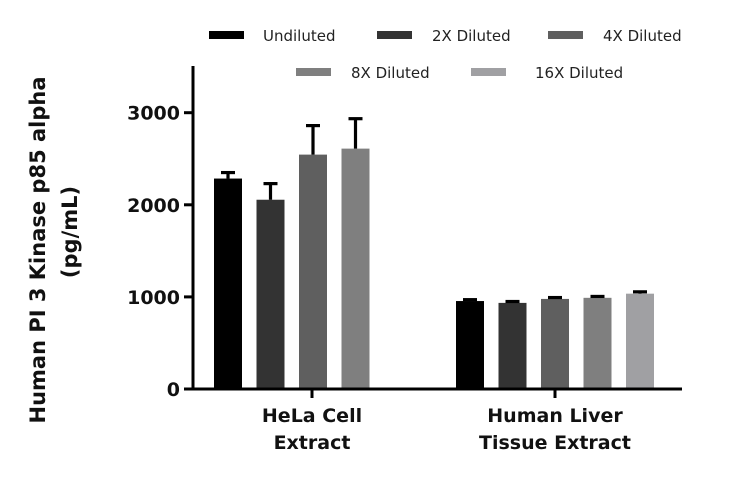  I want to click on legend-item: 4X Diluted, so click(615, 36).